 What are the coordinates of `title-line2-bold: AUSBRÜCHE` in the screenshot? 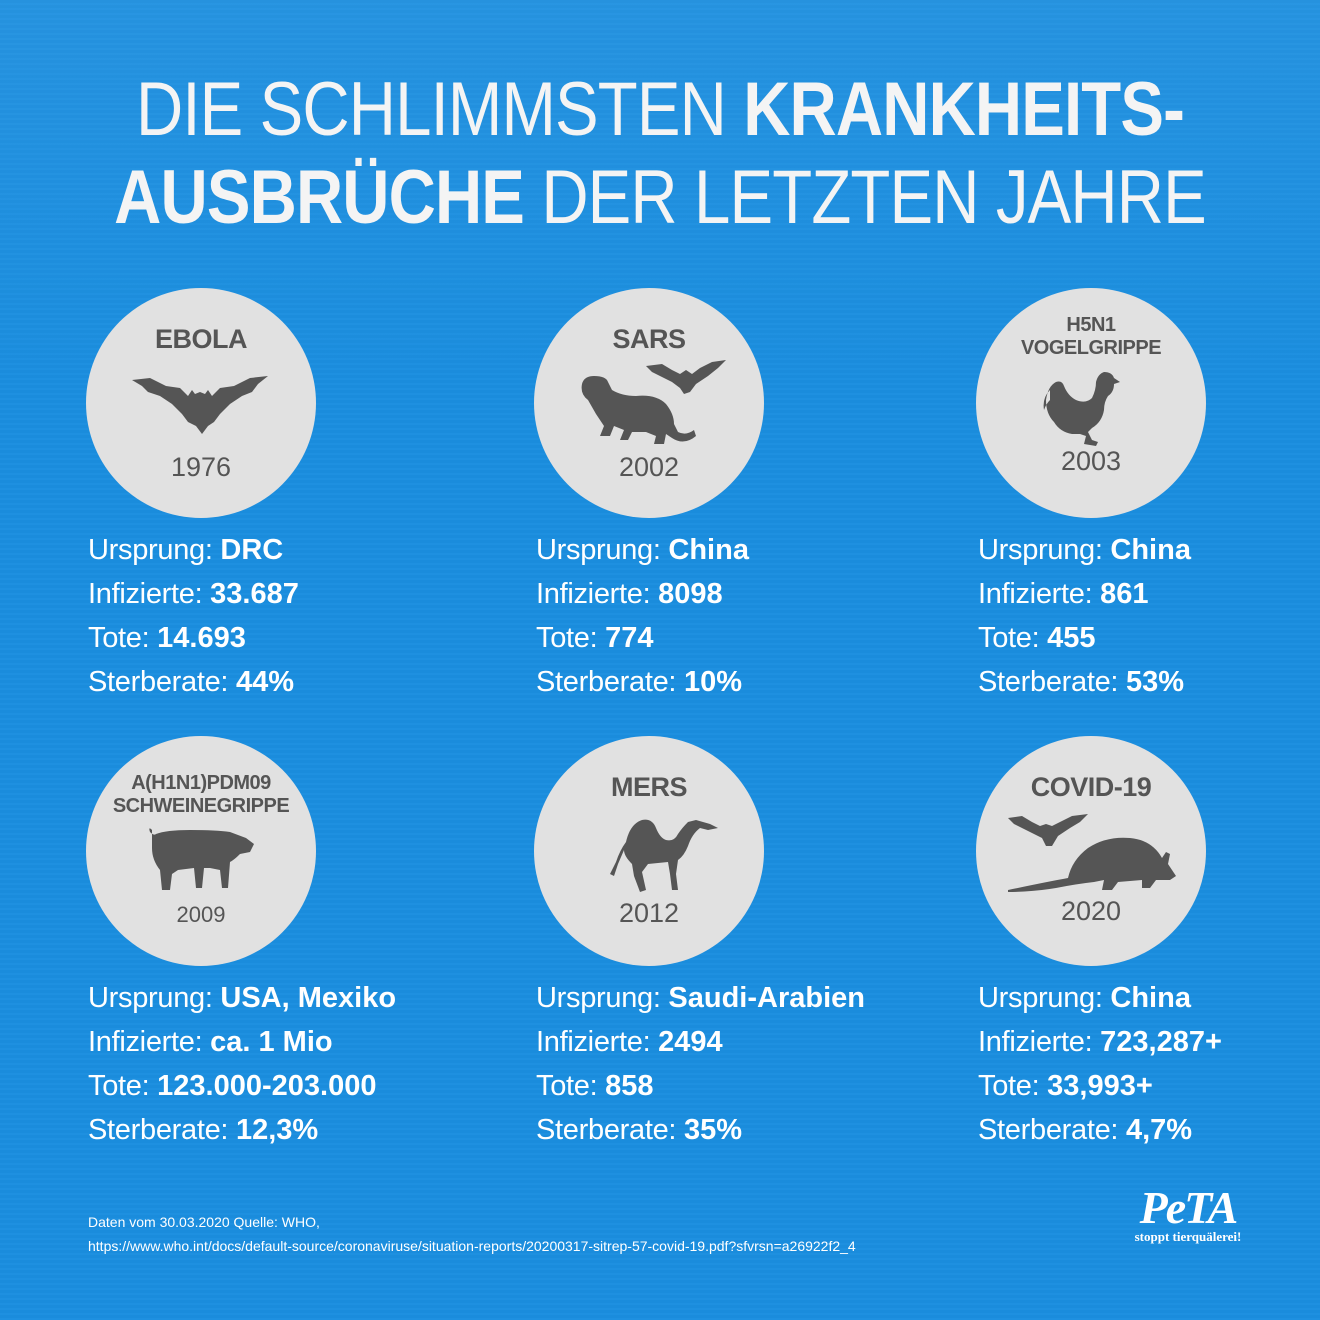 It's located at (319, 197).